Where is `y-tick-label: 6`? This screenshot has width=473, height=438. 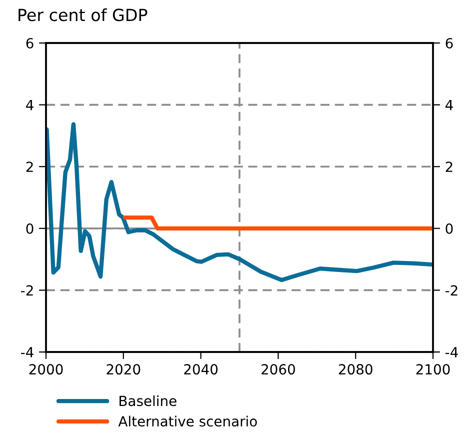
y-tick-label: 6 is located at coordinates (30, 43).